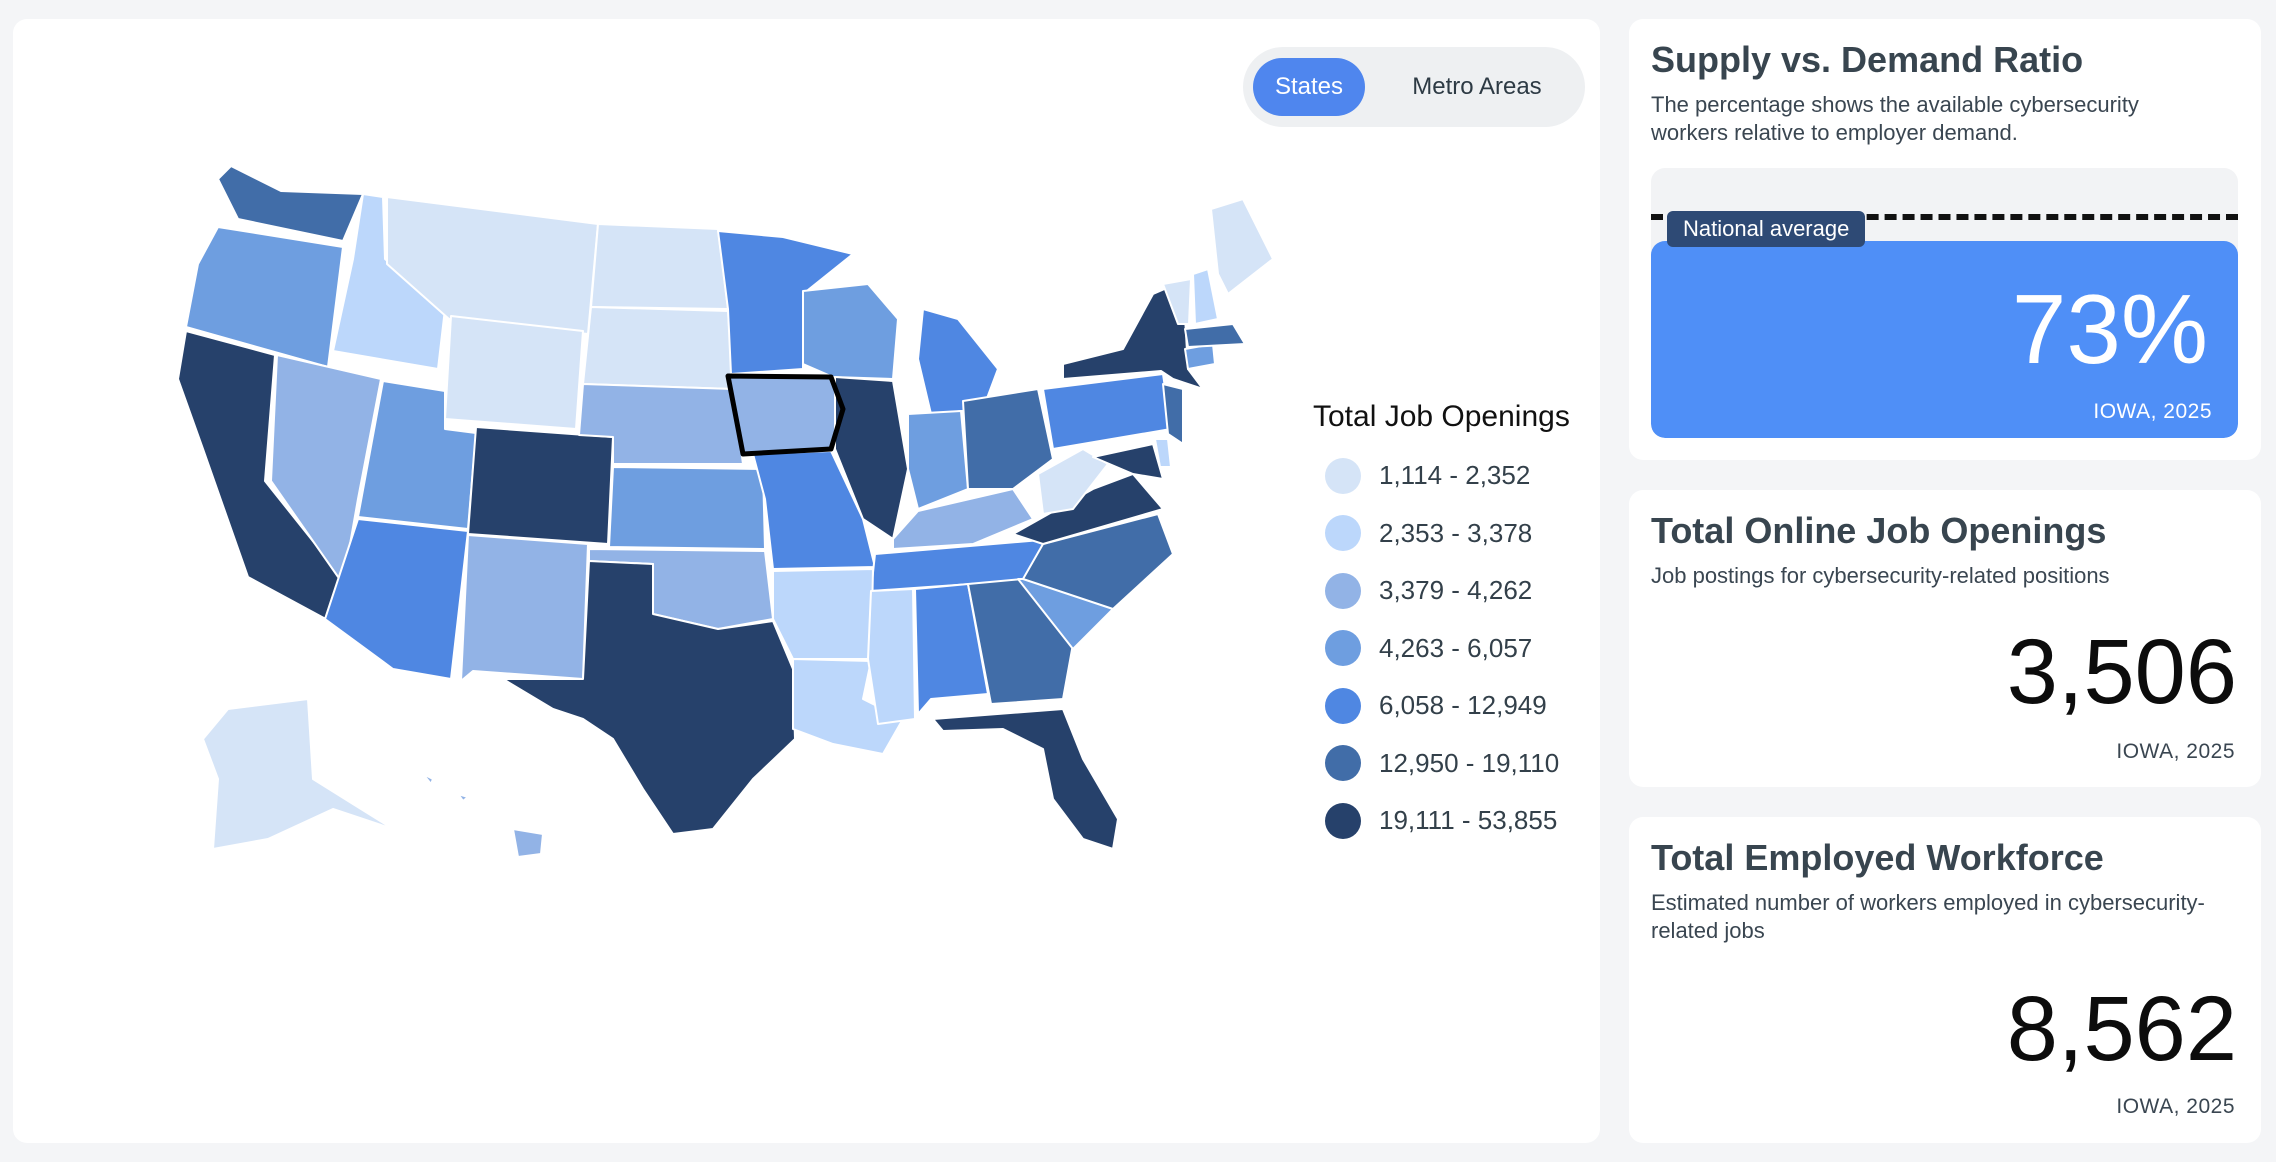 The height and width of the screenshot is (1162, 2276). Describe the element at coordinates (298, 774) in the screenshot. I see `state-alaska` at that location.